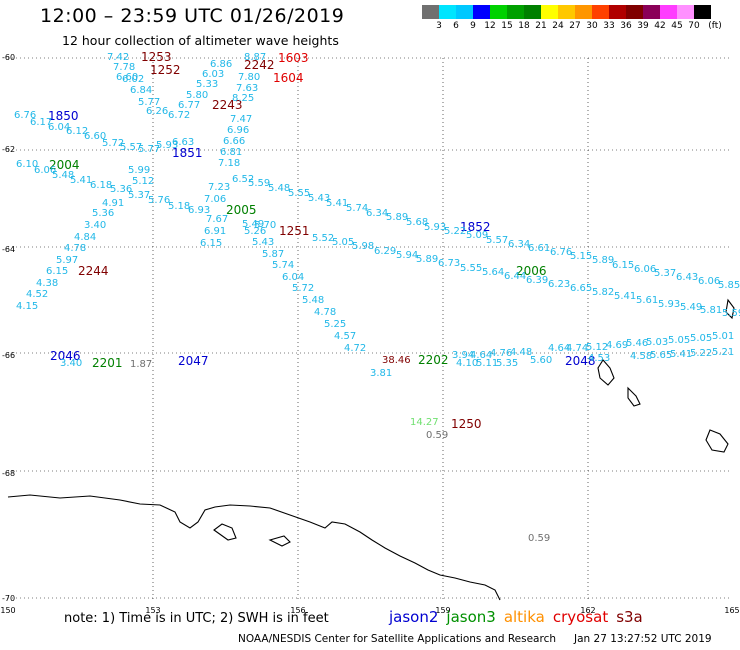 The height and width of the screenshot is (650, 740). I want to click on wave-height-value: 6.65, so click(581, 288).